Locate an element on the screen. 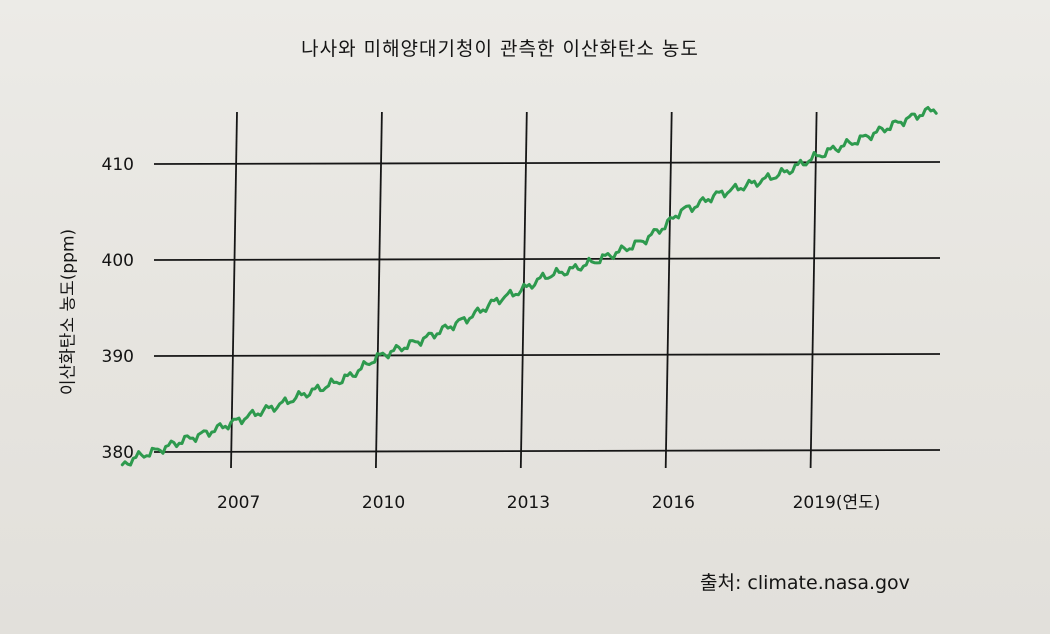  x-tick-label-2016: 2016 is located at coordinates (673, 503).